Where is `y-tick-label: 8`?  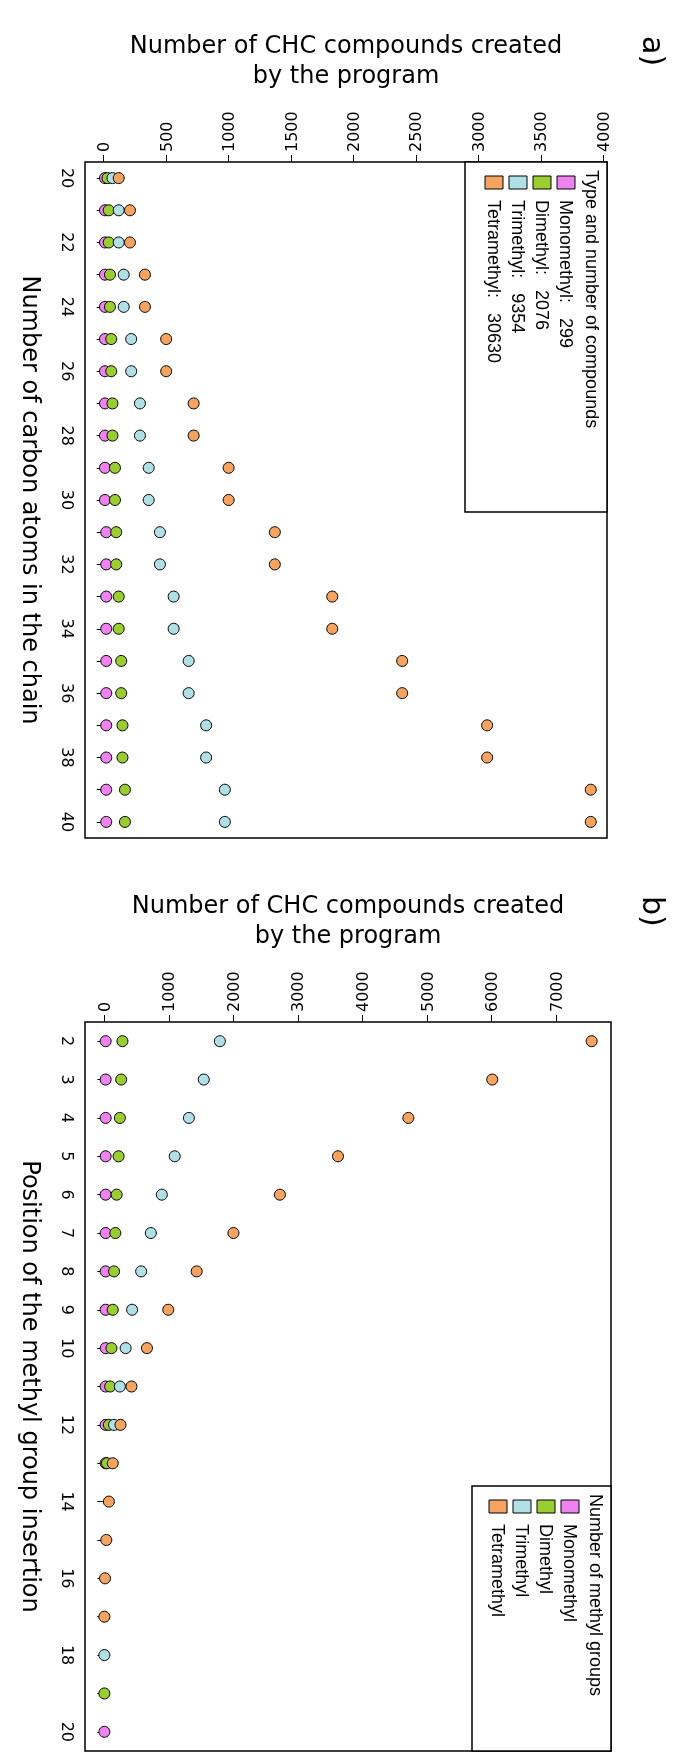
y-tick-label: 8 is located at coordinates (67, 1271).